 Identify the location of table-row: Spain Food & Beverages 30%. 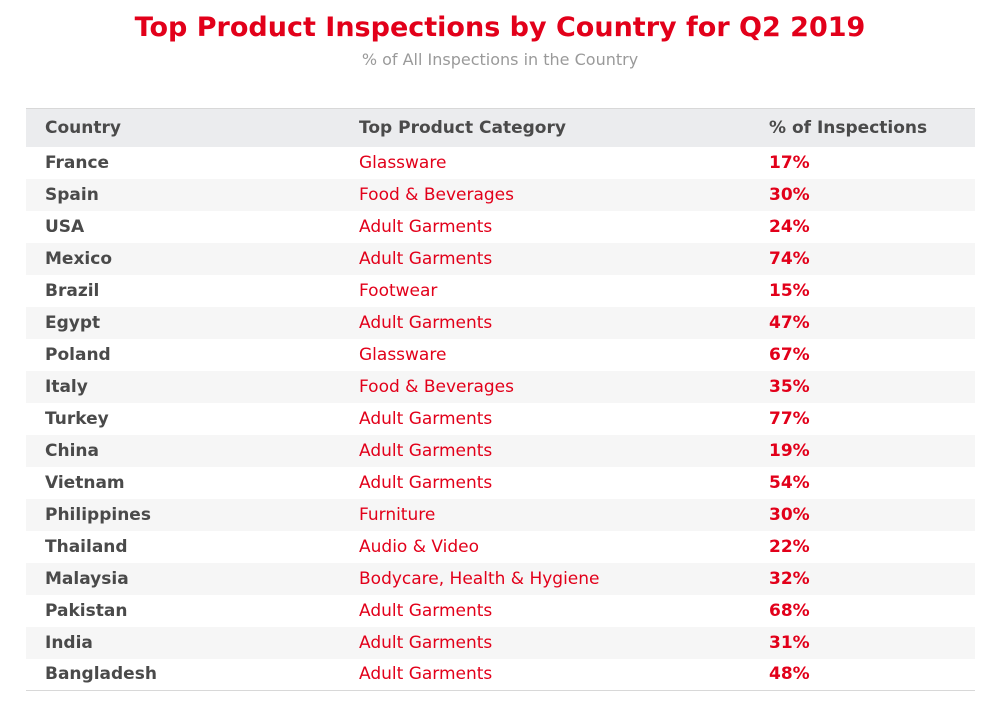
(500, 194).